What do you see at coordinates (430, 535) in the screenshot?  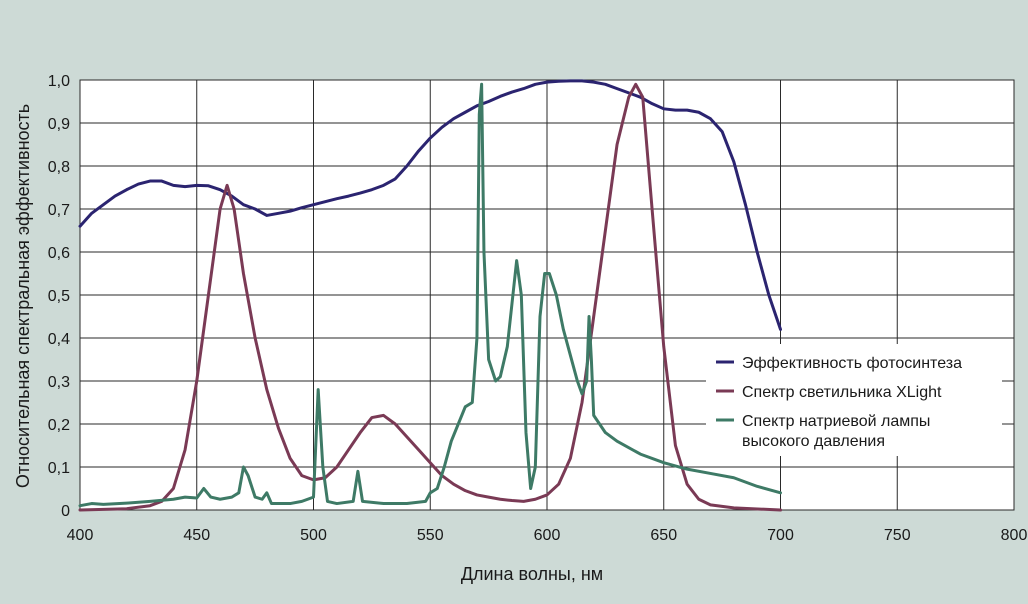 I see `x-tick-label: 550` at bounding box center [430, 535].